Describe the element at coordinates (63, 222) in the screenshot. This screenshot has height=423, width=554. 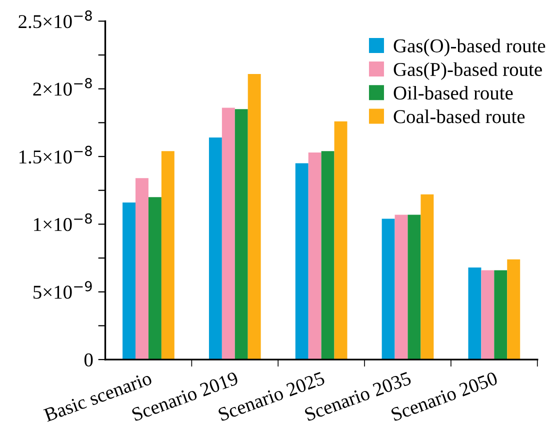
I see `y-tick-label: 1×10$^{−8}$` at that location.